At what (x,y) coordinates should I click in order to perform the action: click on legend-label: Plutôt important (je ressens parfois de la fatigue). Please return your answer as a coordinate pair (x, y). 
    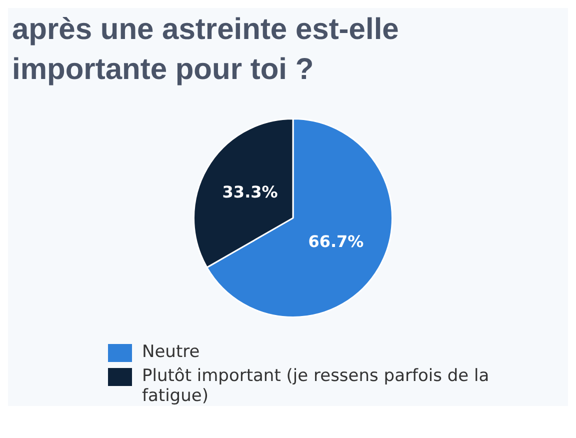
    Looking at the image, I should click on (316, 386).